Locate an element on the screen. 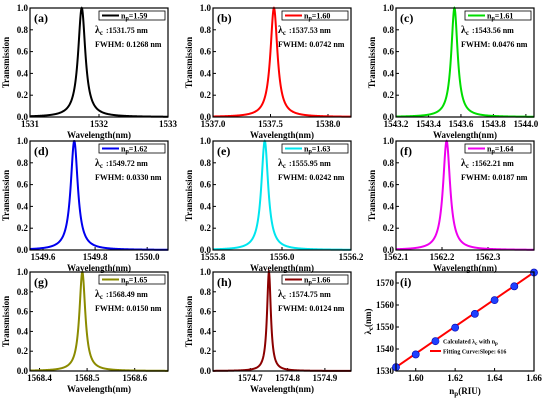 This screenshot has width=550, height=400. x-tick-label: 1555.8 is located at coordinates (213, 257).